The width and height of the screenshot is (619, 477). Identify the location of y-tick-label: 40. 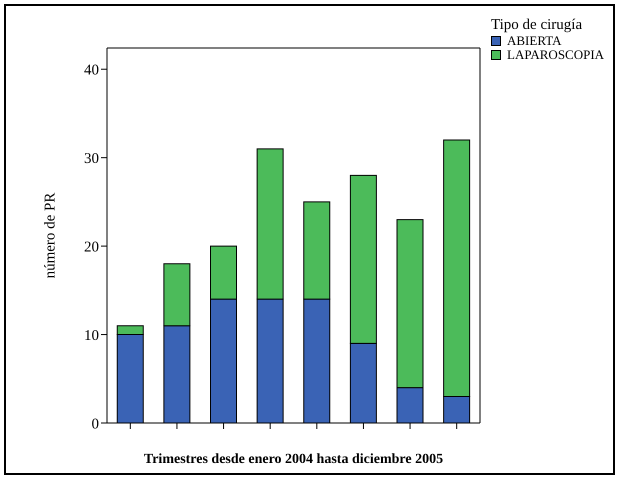
(91, 70).